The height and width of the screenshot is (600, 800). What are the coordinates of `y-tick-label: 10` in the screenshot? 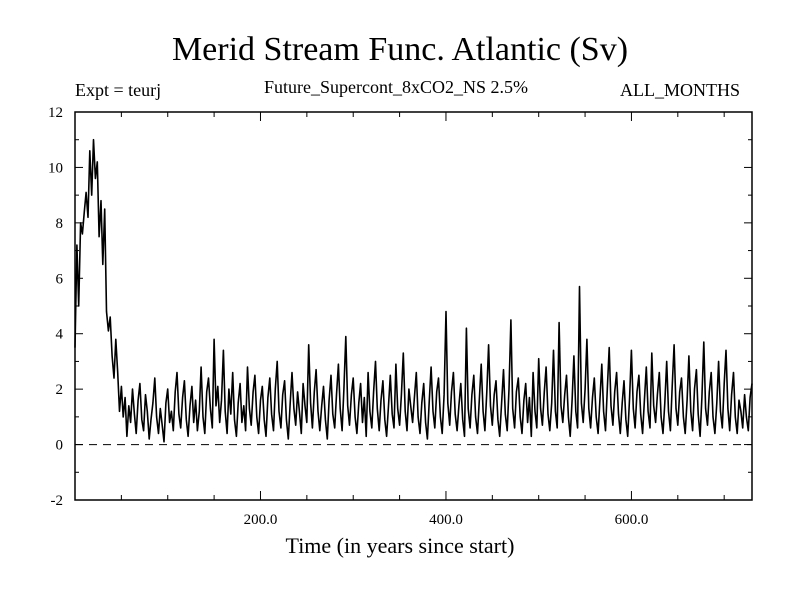 It's located at (55, 168).